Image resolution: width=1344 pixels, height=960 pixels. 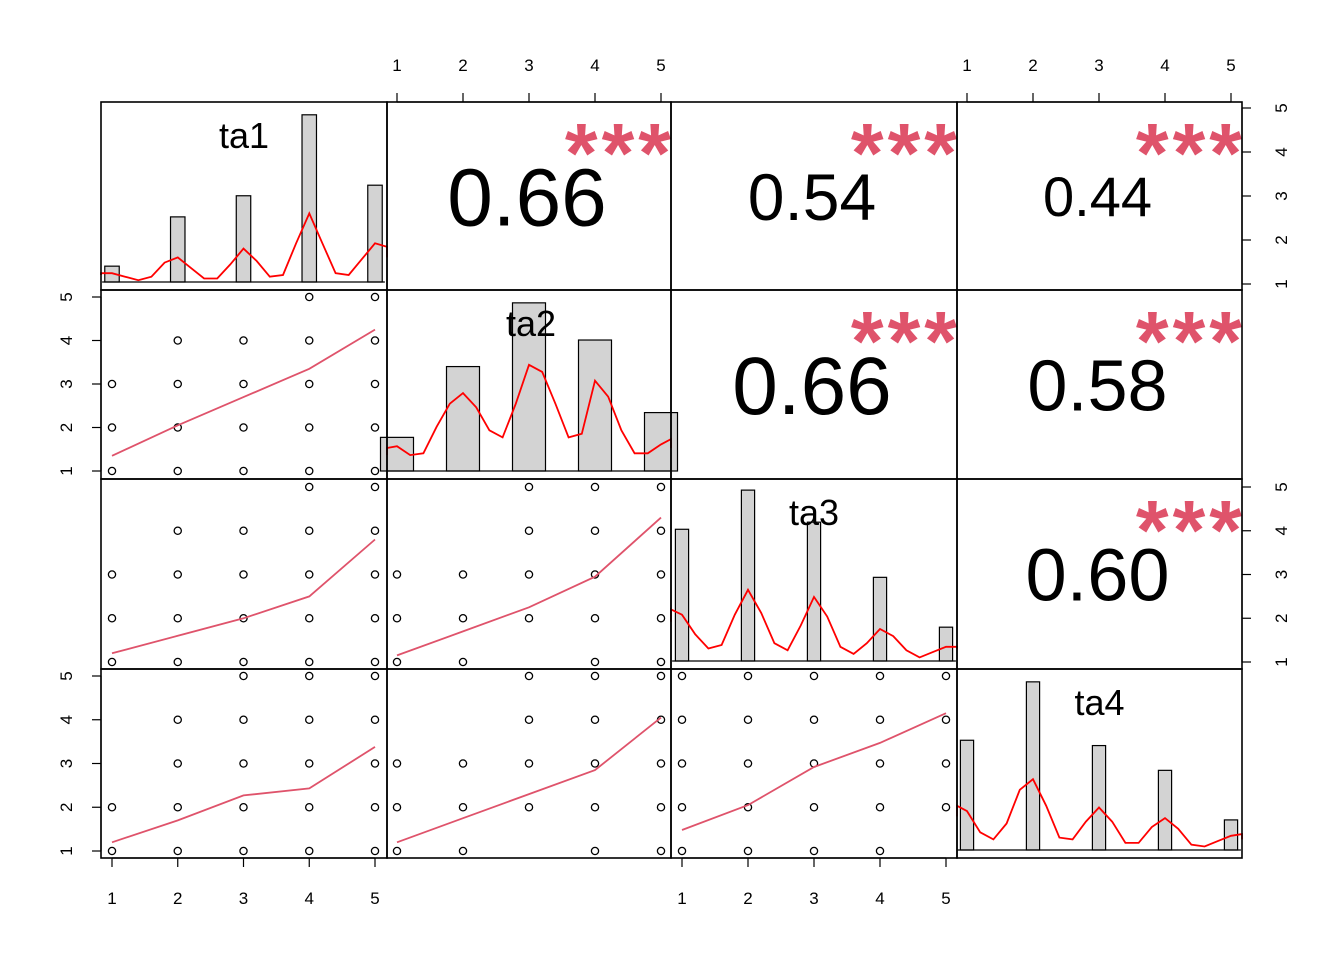 What do you see at coordinates (244, 135) in the screenshot?
I see `variable-label: ta1` at bounding box center [244, 135].